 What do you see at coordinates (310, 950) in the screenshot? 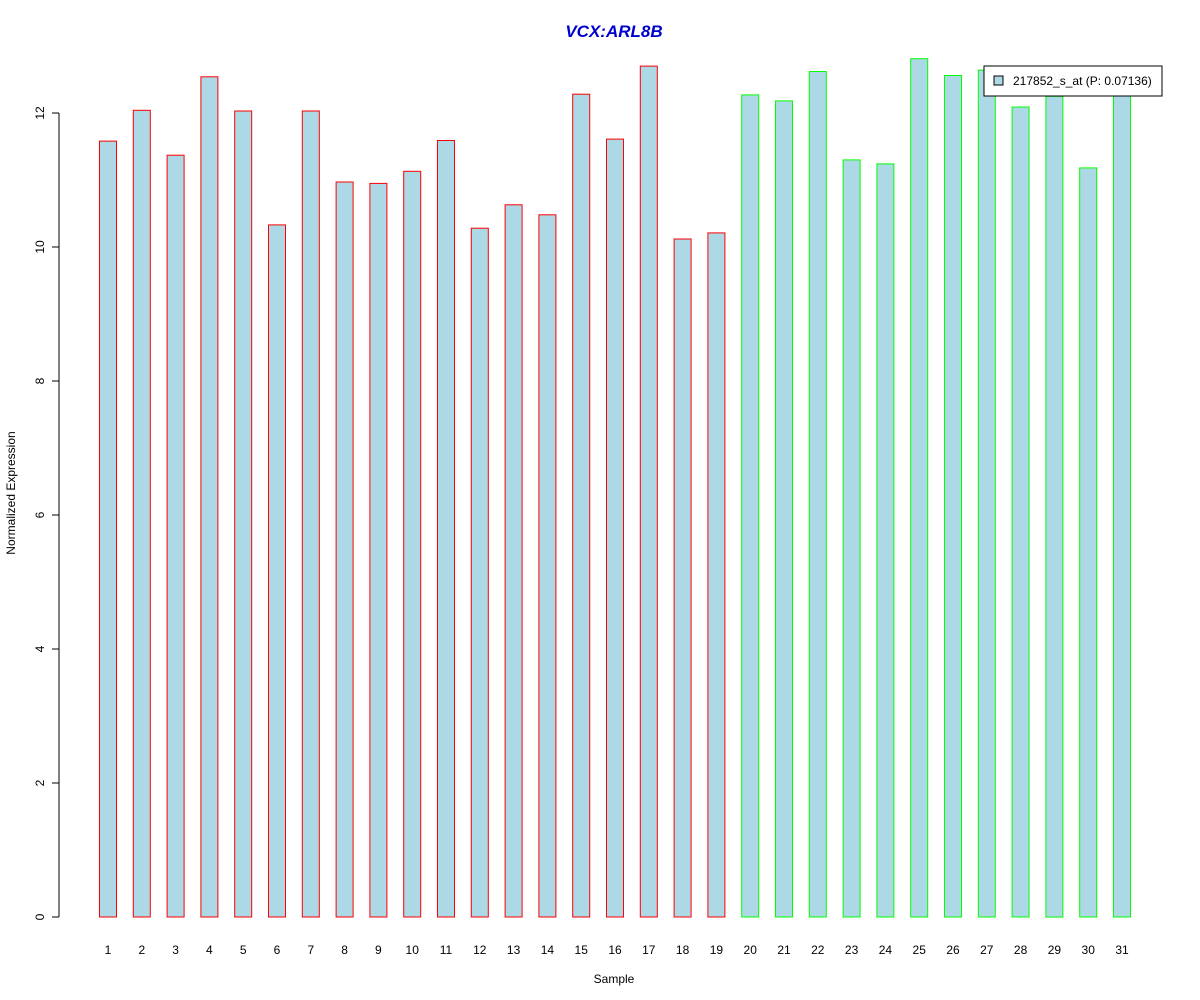
I see `x-tick-label-7: 7` at bounding box center [310, 950].